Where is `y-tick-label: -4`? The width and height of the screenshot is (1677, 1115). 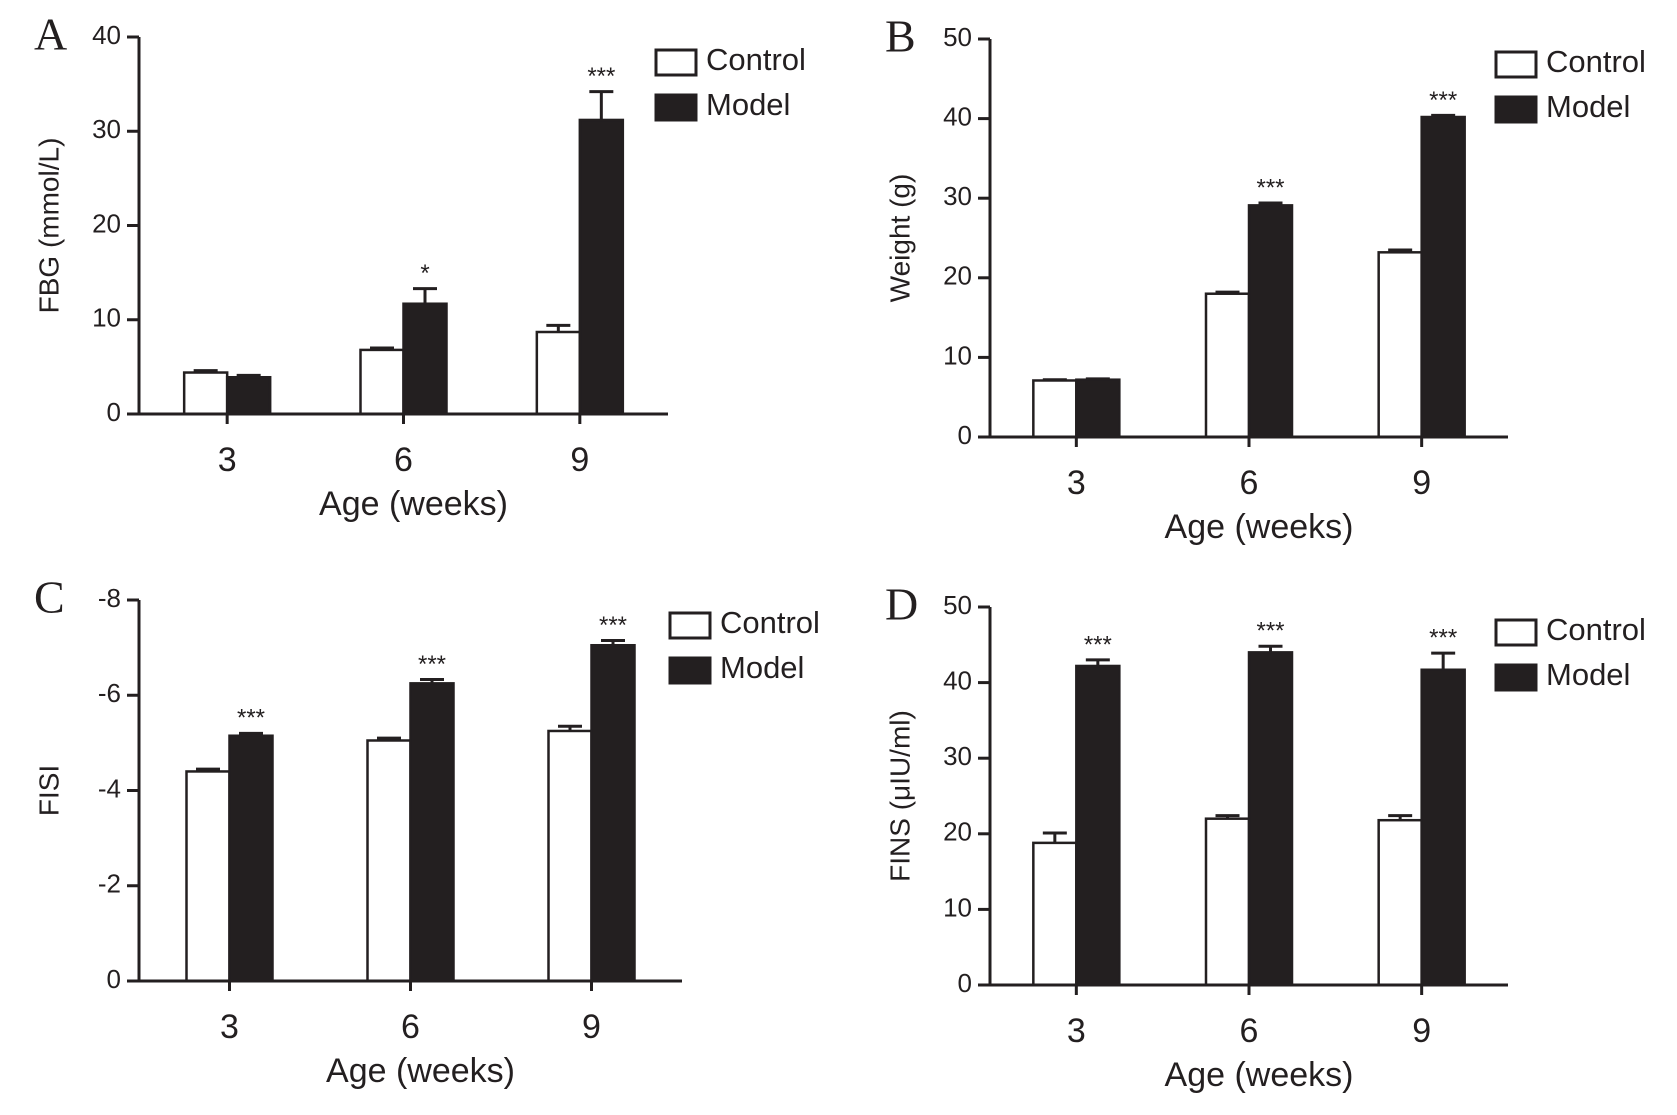
y-tick-label: -4 is located at coordinates (109, 788).